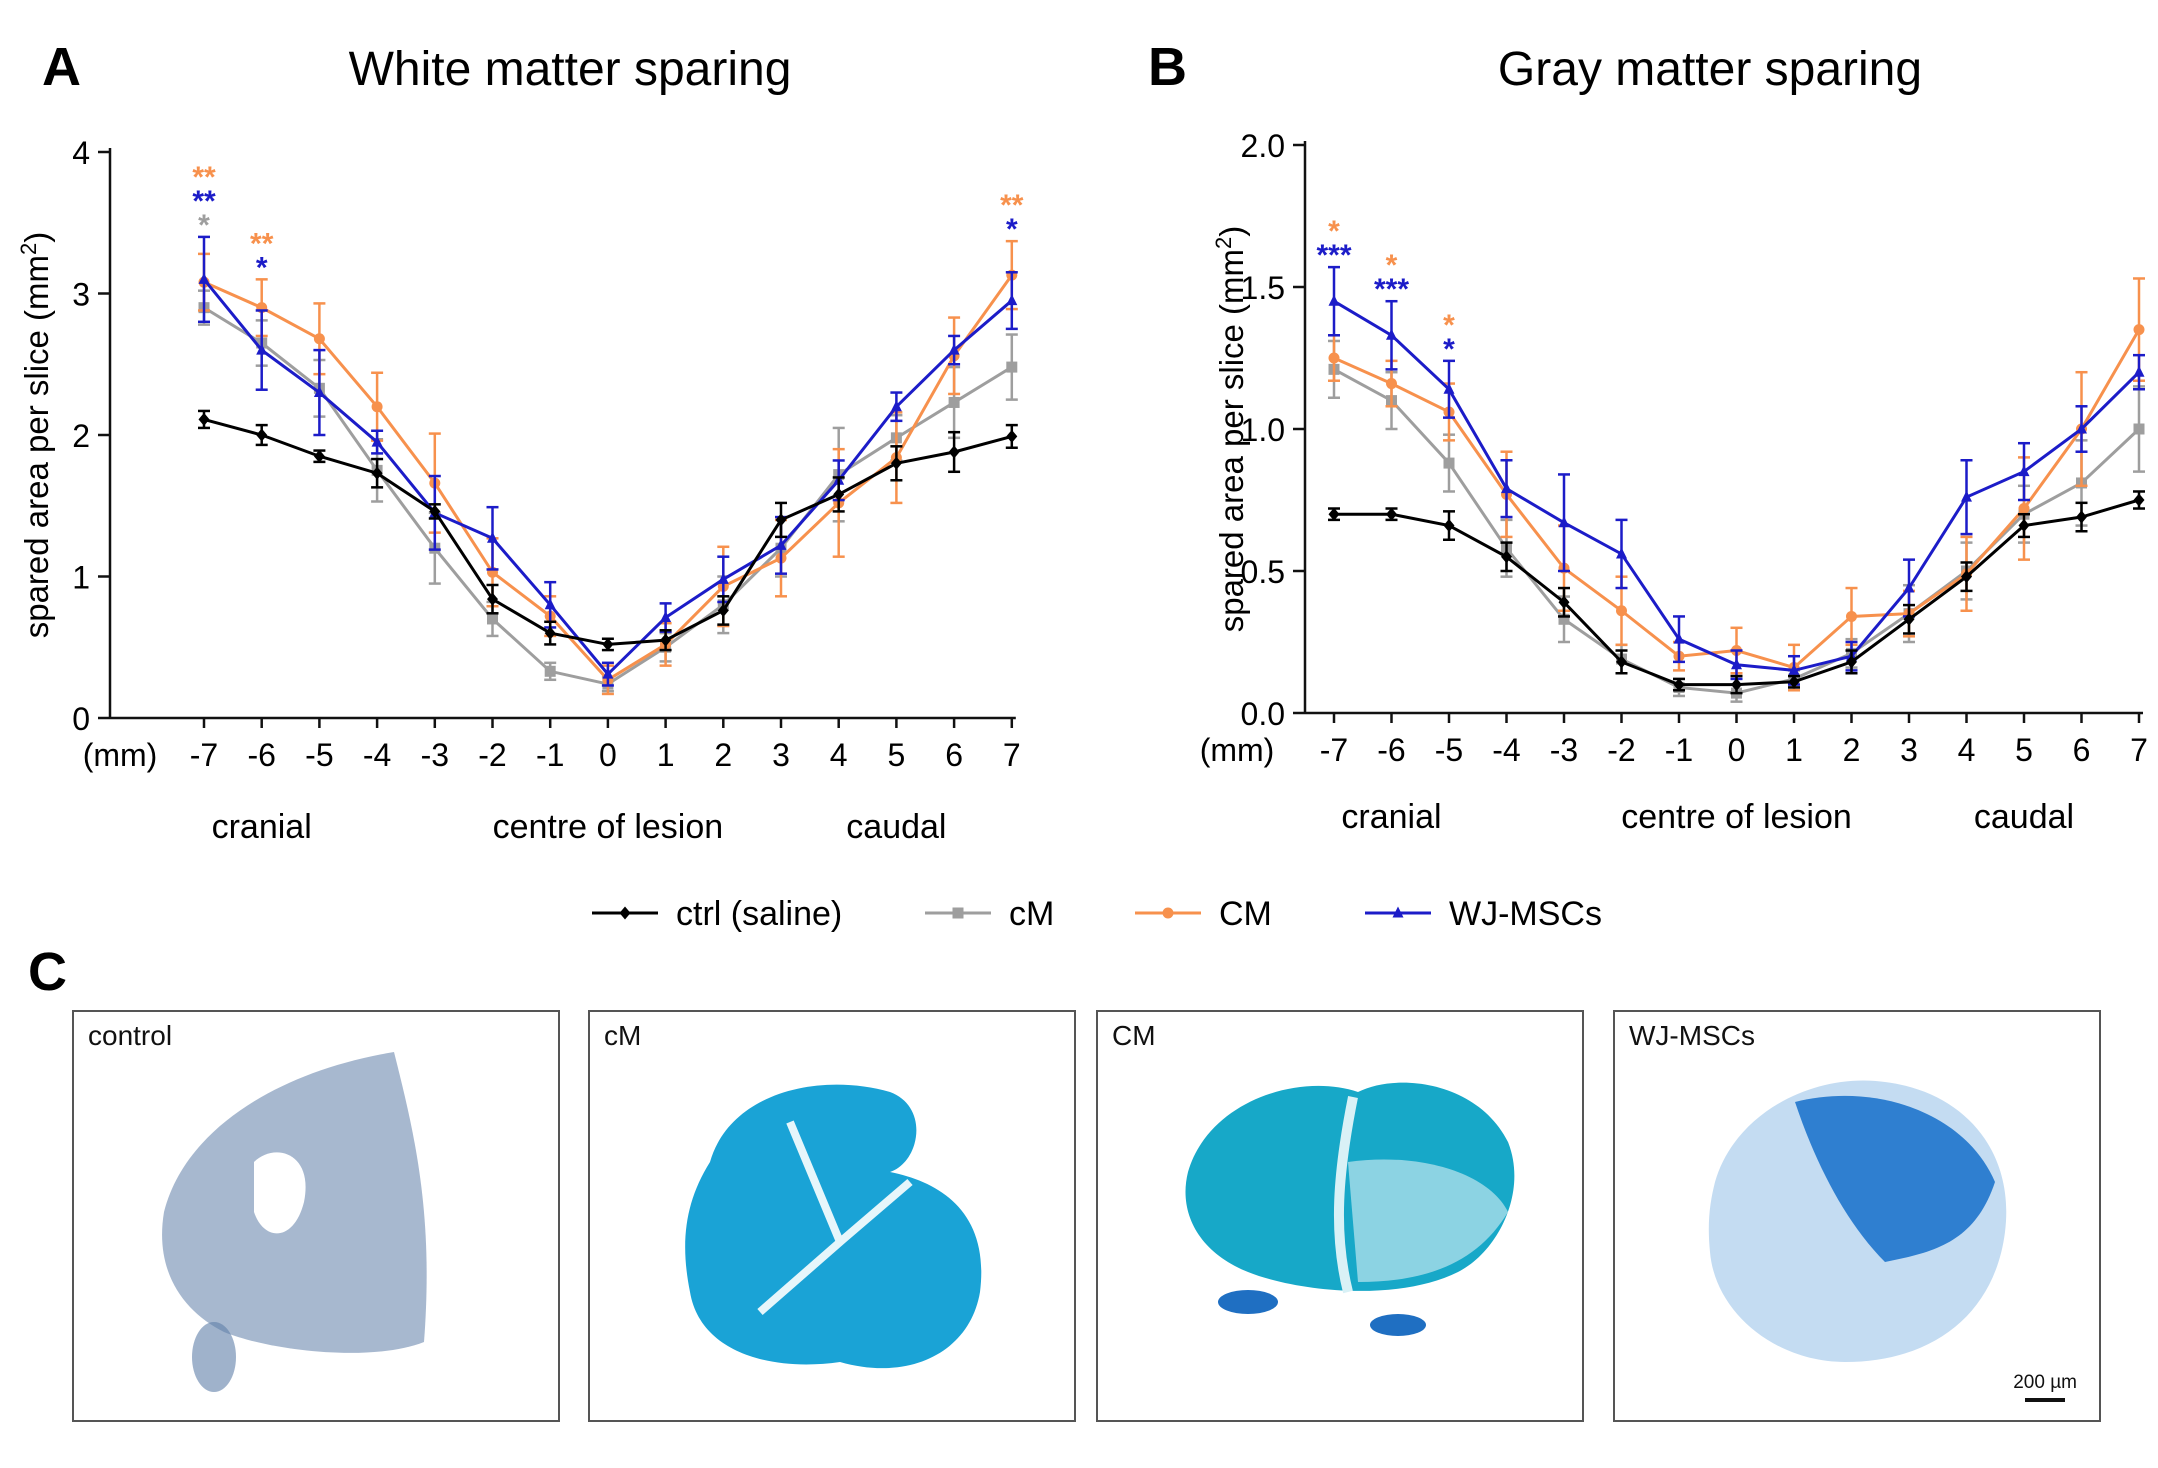  I want to click on legend-item: cM, so click(989, 914).